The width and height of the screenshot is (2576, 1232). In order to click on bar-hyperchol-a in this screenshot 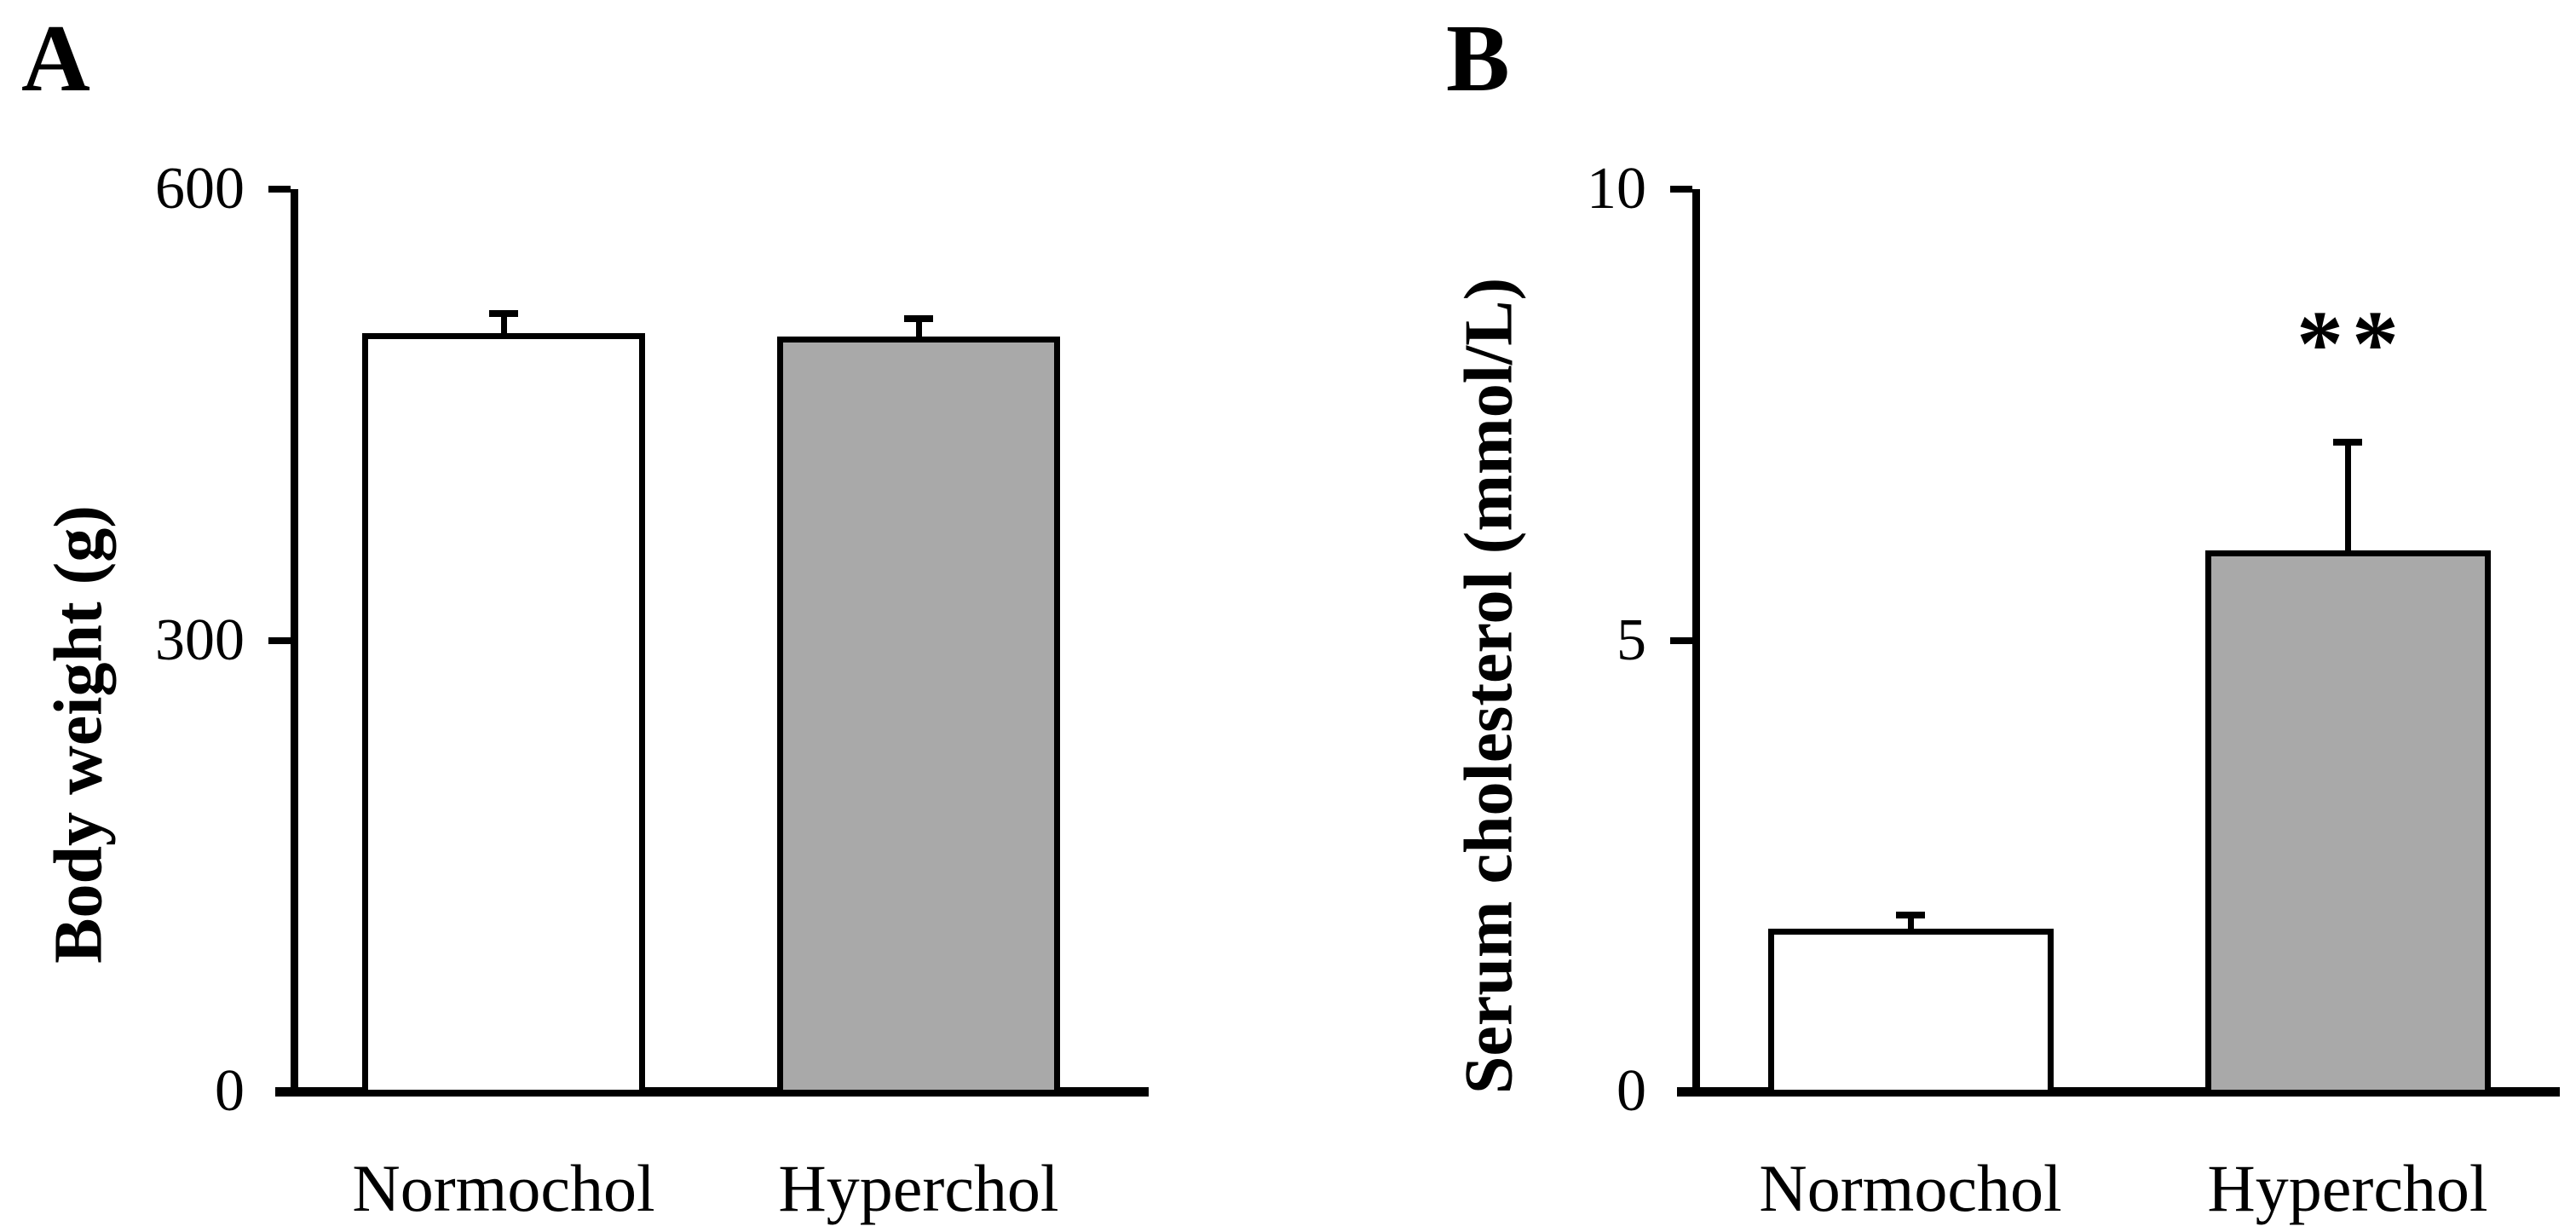, I will do `click(918, 716)`.